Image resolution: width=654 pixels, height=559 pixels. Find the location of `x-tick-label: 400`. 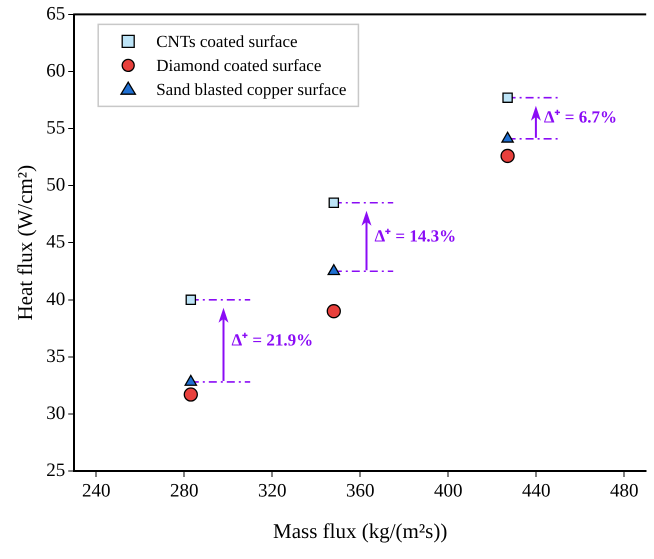

x-tick-label: 400 is located at coordinates (448, 491).